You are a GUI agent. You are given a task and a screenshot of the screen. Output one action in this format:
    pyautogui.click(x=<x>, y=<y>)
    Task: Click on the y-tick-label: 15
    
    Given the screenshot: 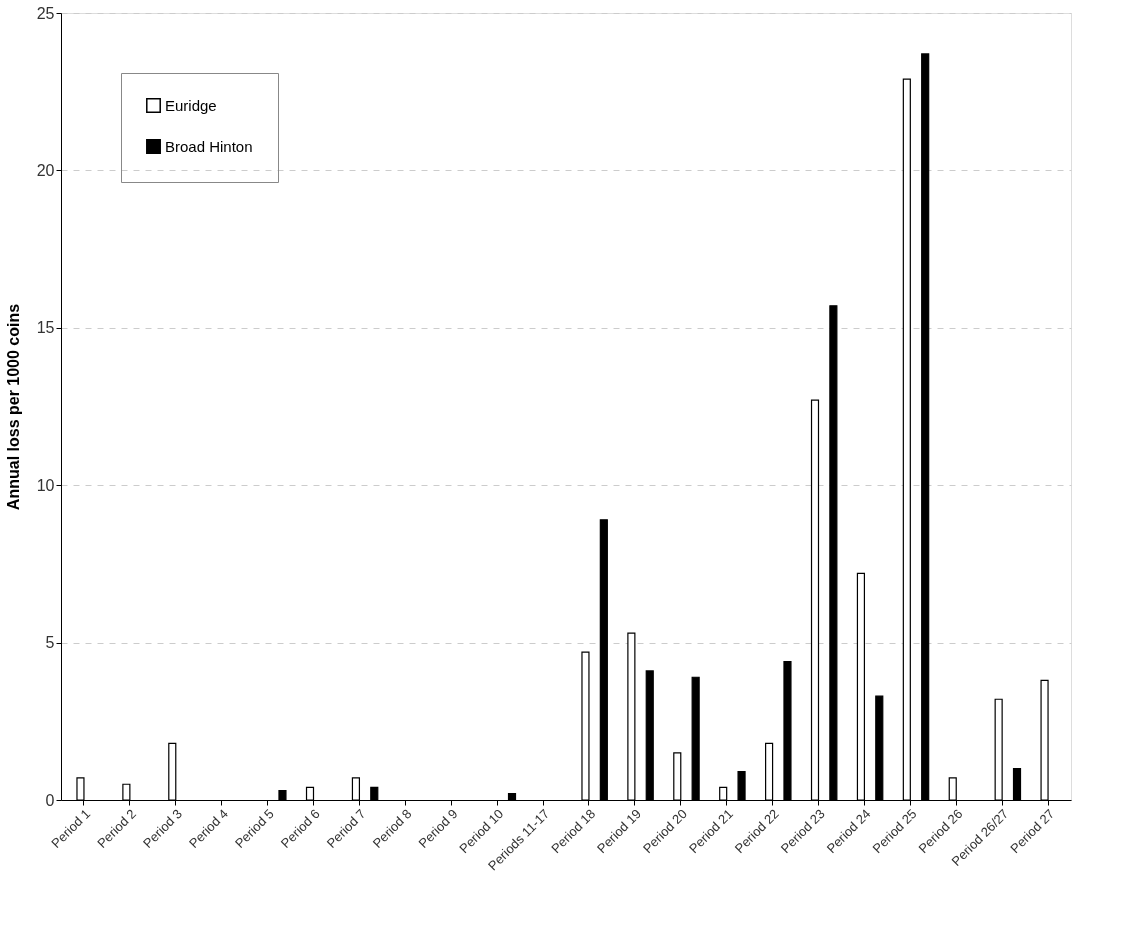 What is the action you would take?
    pyautogui.click(x=45, y=328)
    